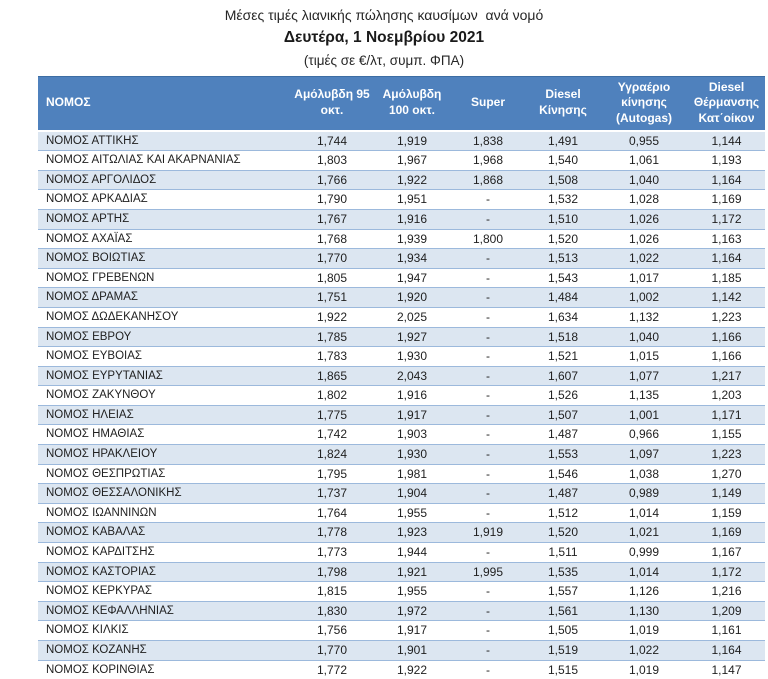 This screenshot has height=679, width=768. I want to click on price-cell-1: 1,770, so click(332, 258).